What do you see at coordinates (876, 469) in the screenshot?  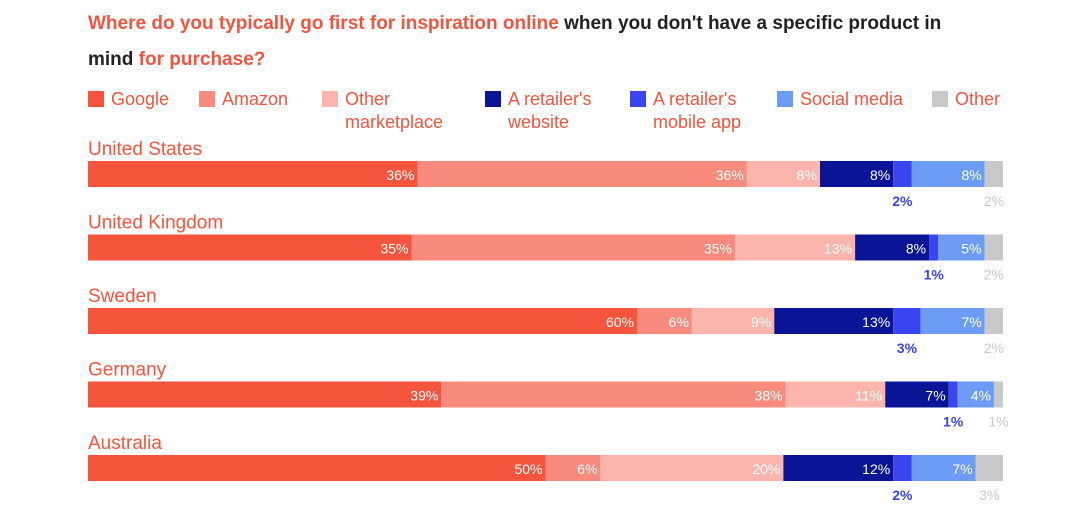 I see `value-label-australia-retailer-website: 12%` at bounding box center [876, 469].